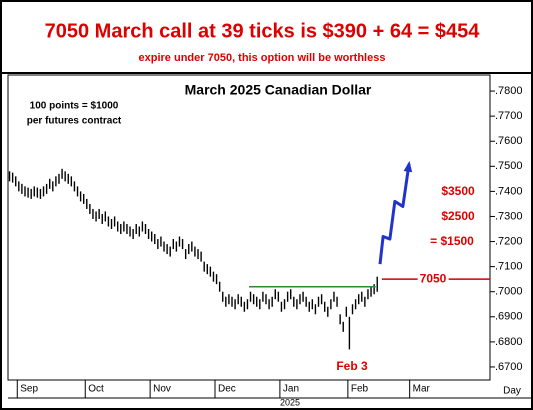  I want to click on strike-label: 7050, so click(433, 278).